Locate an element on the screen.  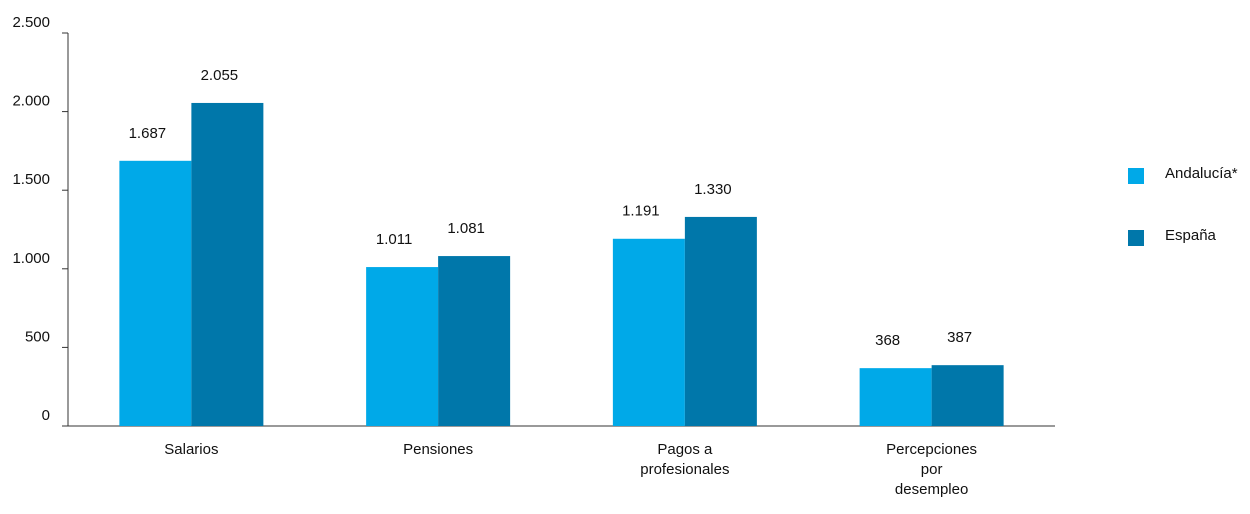
value-label: 1.191 is located at coordinates (641, 211).